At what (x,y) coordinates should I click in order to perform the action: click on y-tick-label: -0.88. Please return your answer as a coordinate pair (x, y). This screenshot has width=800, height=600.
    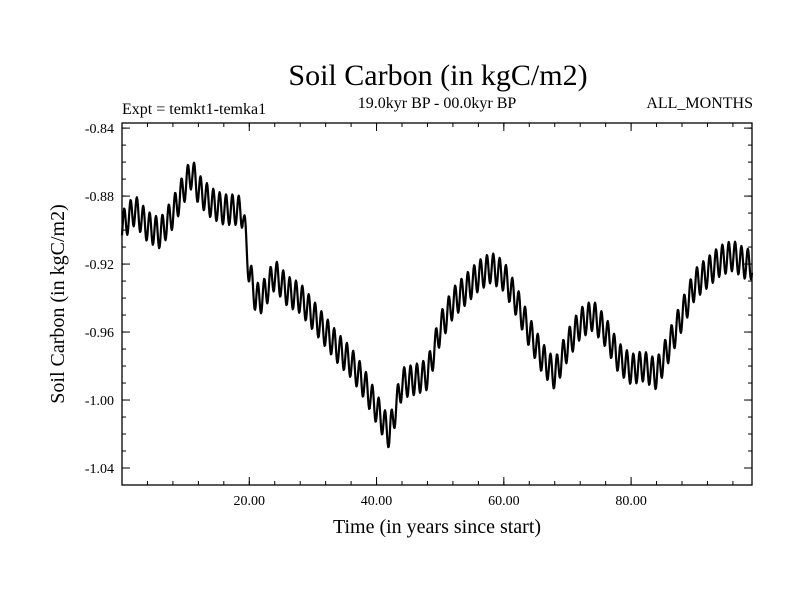
    Looking at the image, I should click on (99, 197).